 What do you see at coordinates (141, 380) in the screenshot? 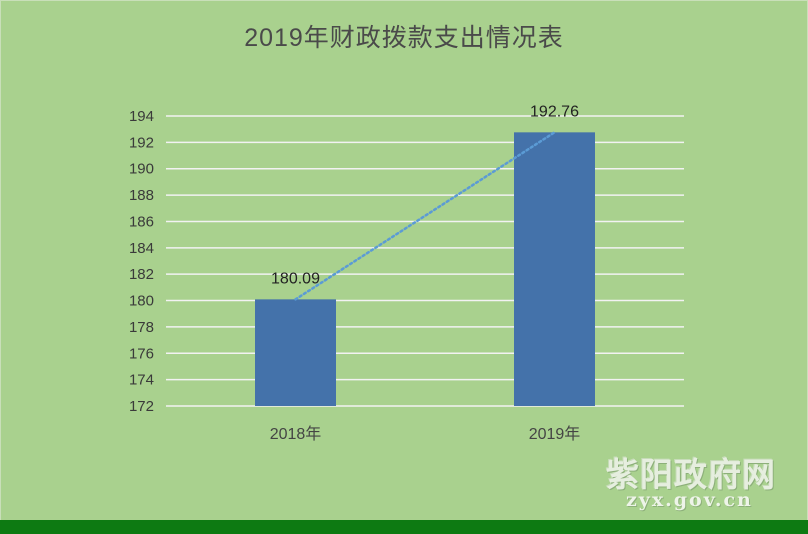
I see `y-tick-label: 174` at bounding box center [141, 380].